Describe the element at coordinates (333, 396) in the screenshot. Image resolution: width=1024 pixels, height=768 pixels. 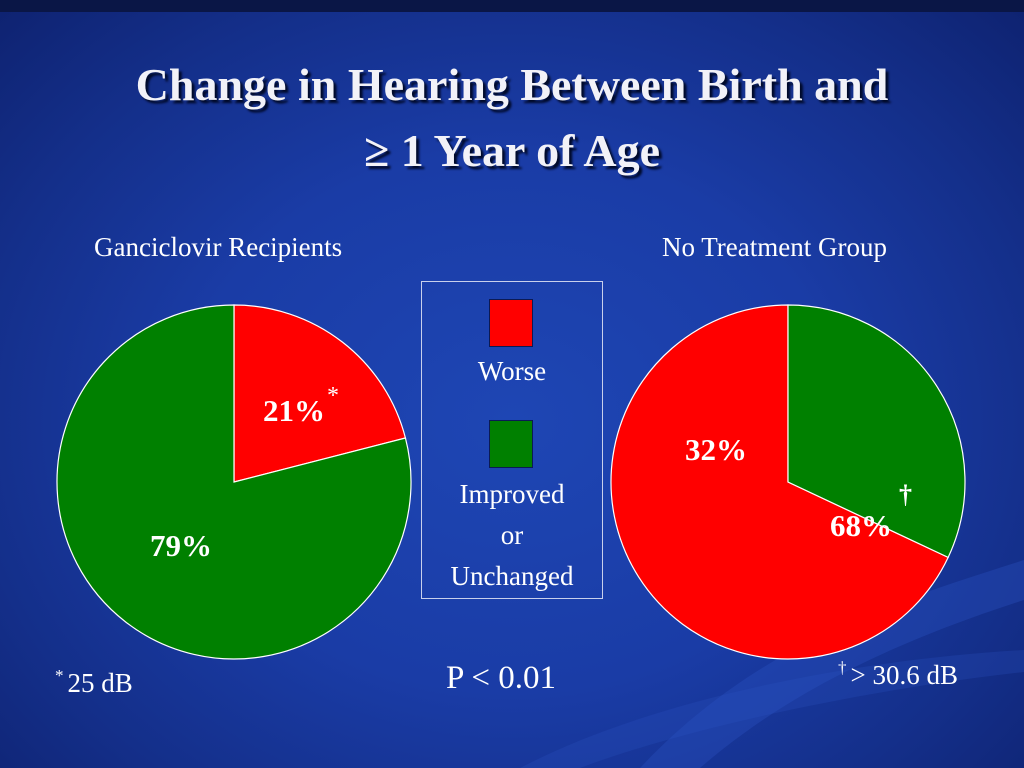
I see `asterisk-marker: *` at that location.